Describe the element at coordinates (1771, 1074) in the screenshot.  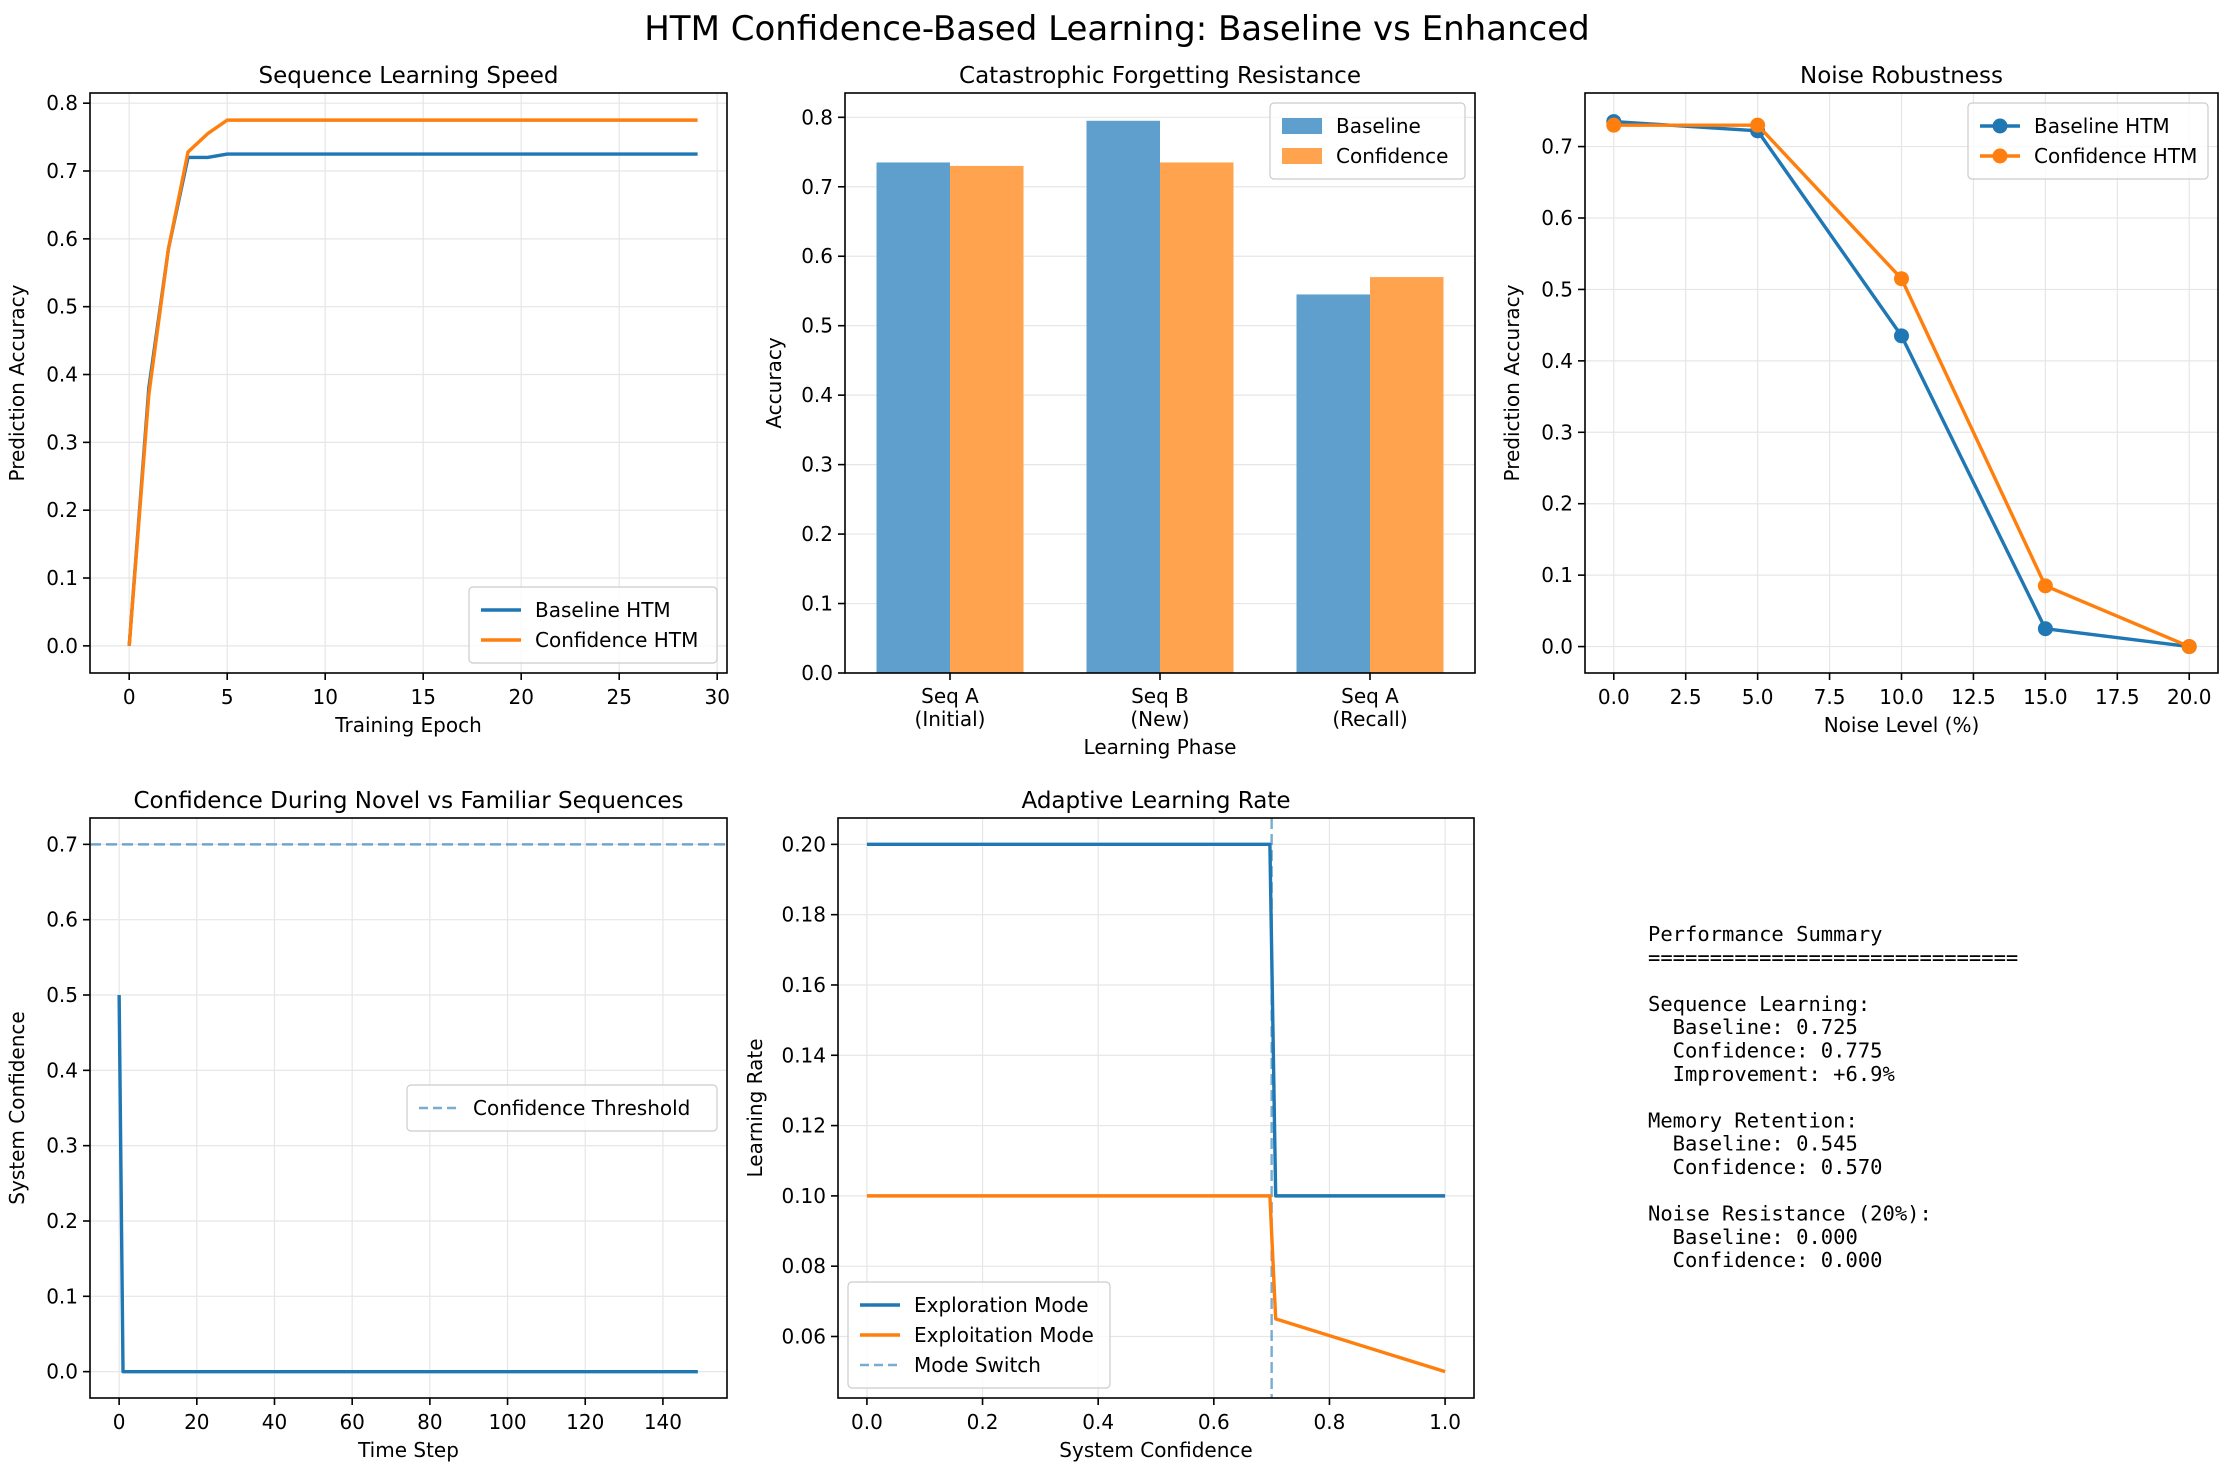
I see `summary-line: Improvement: +6.9%` at that location.